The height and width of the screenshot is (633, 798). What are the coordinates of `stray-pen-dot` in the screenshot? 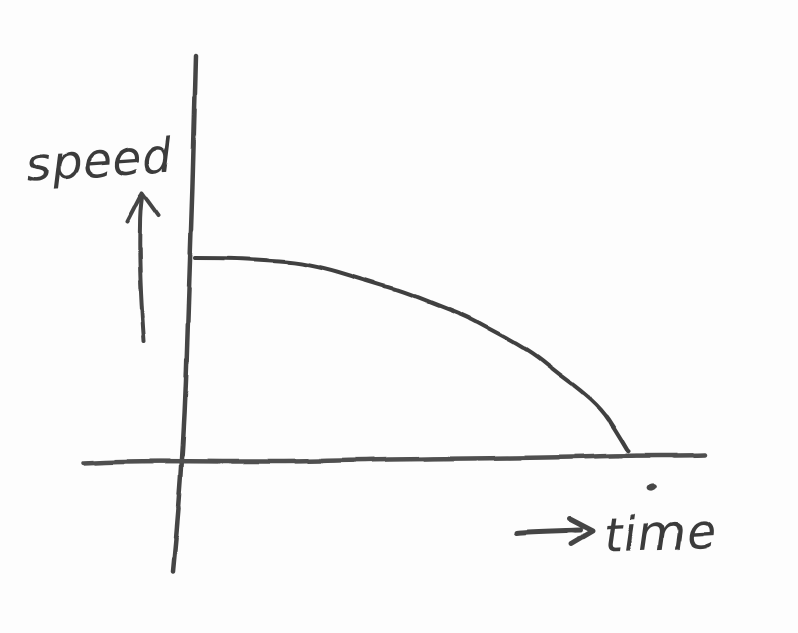 It's located at (652, 487).